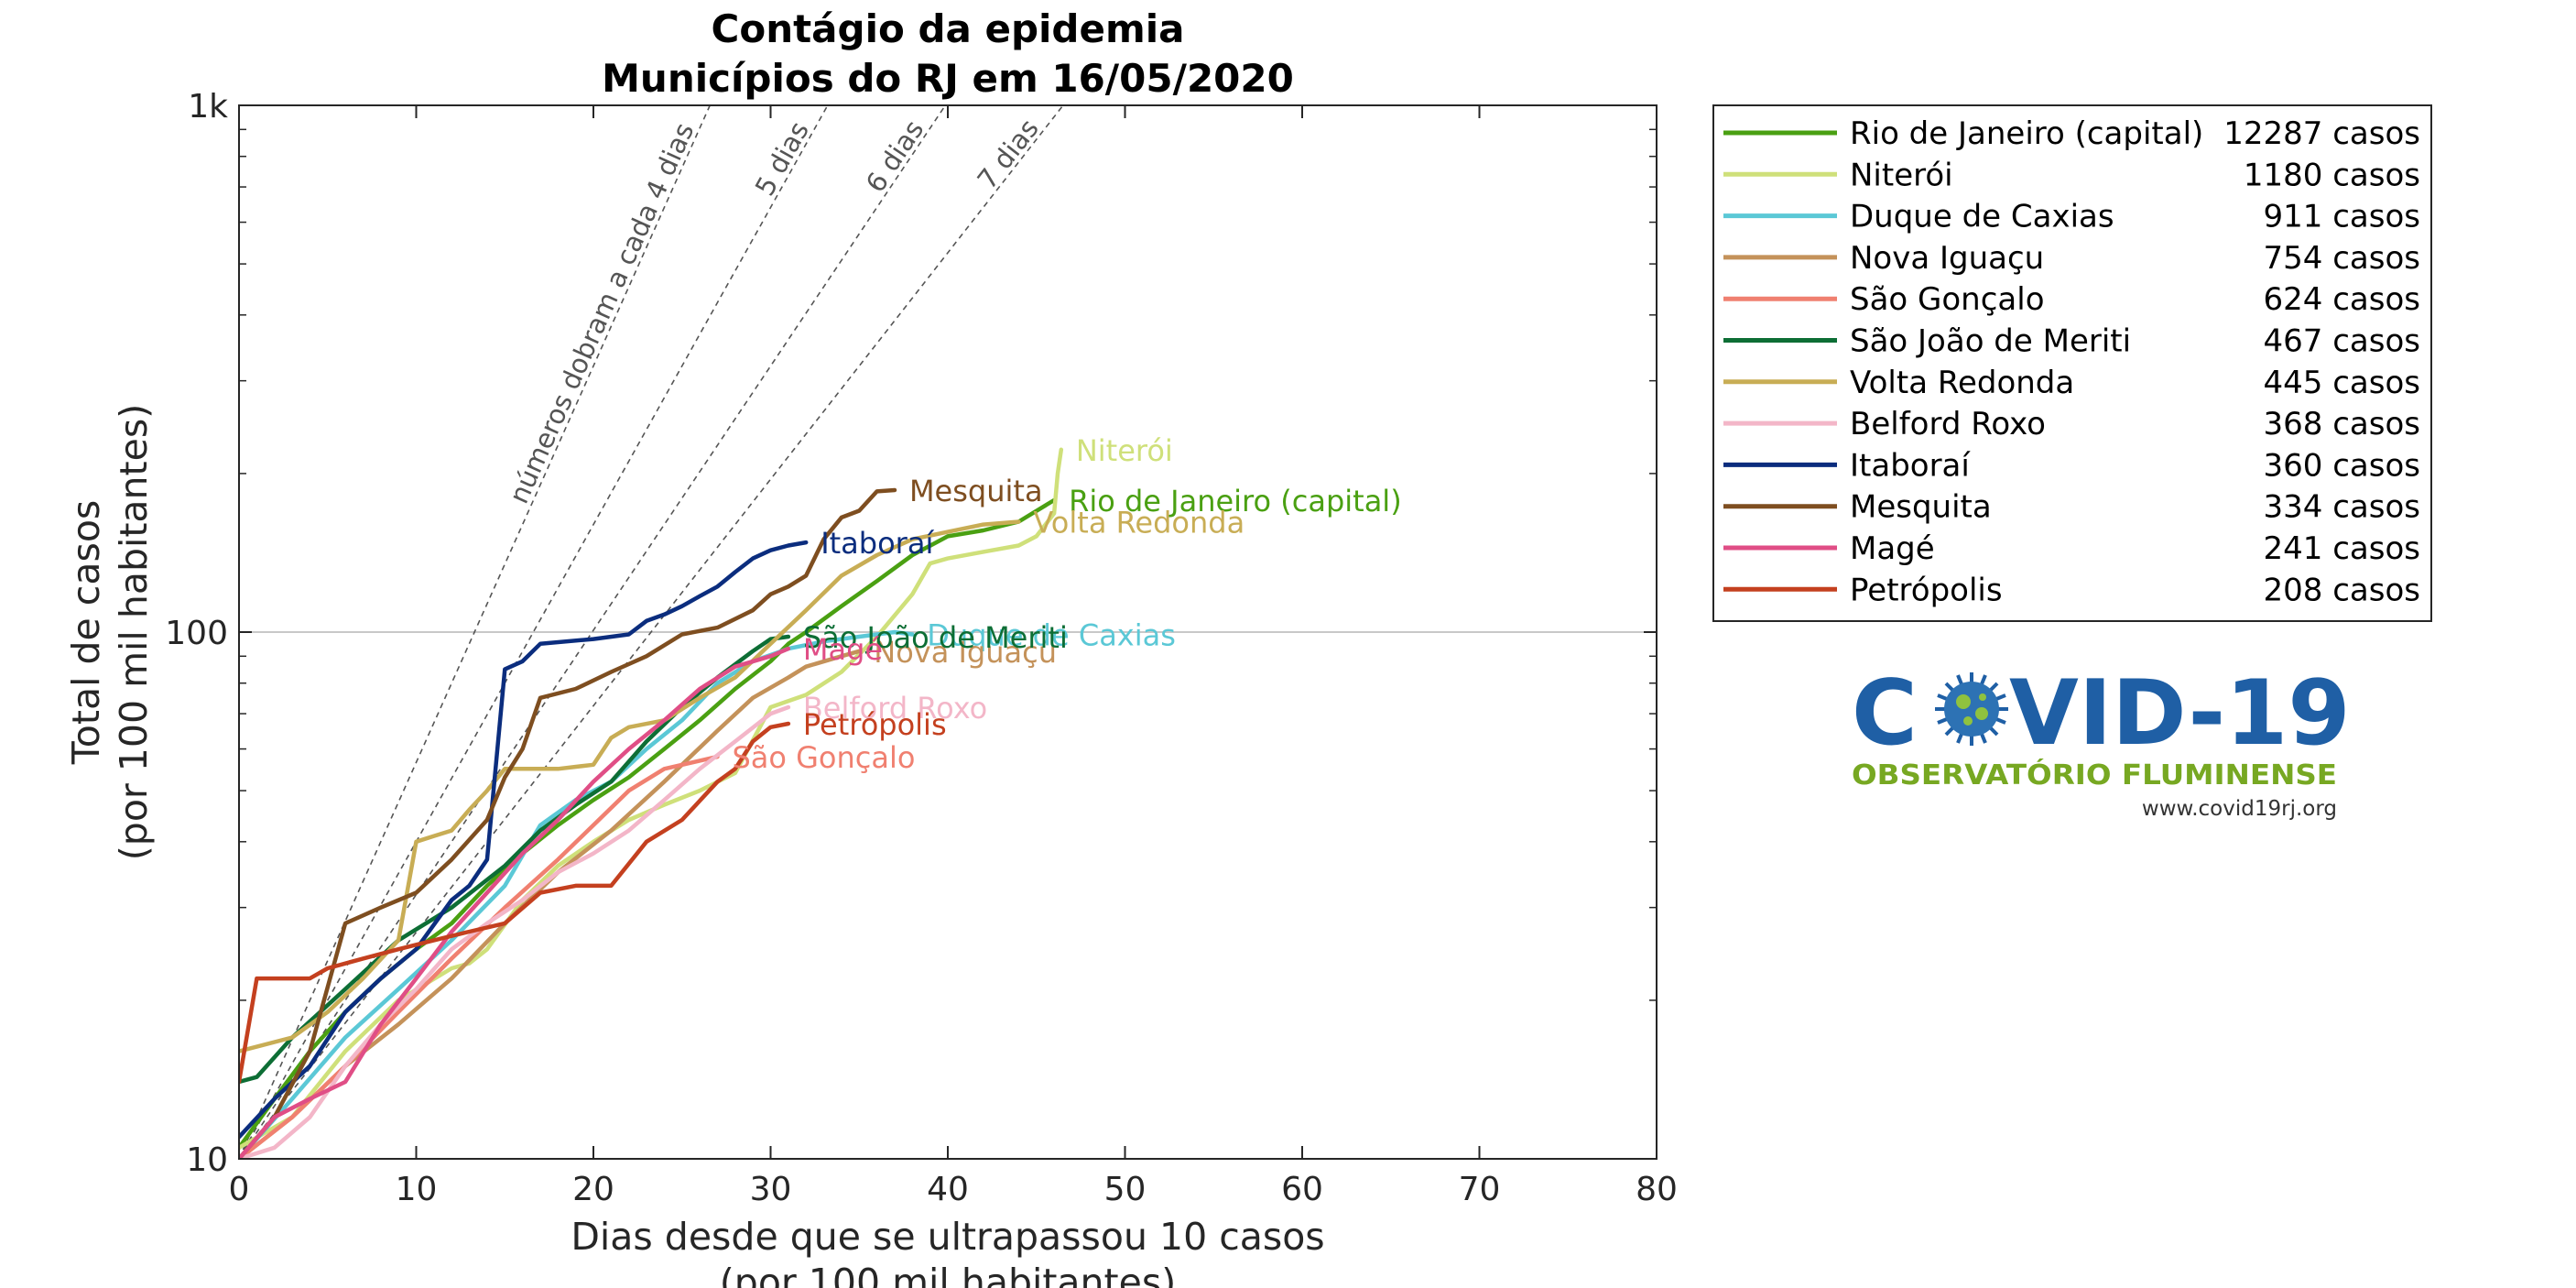 Image resolution: width=2576 pixels, height=1288 pixels. What do you see at coordinates (2094, 775) in the screenshot?
I see `logo-subtitle: OBSERVATÓRIO FLUMINENSE` at bounding box center [2094, 775].